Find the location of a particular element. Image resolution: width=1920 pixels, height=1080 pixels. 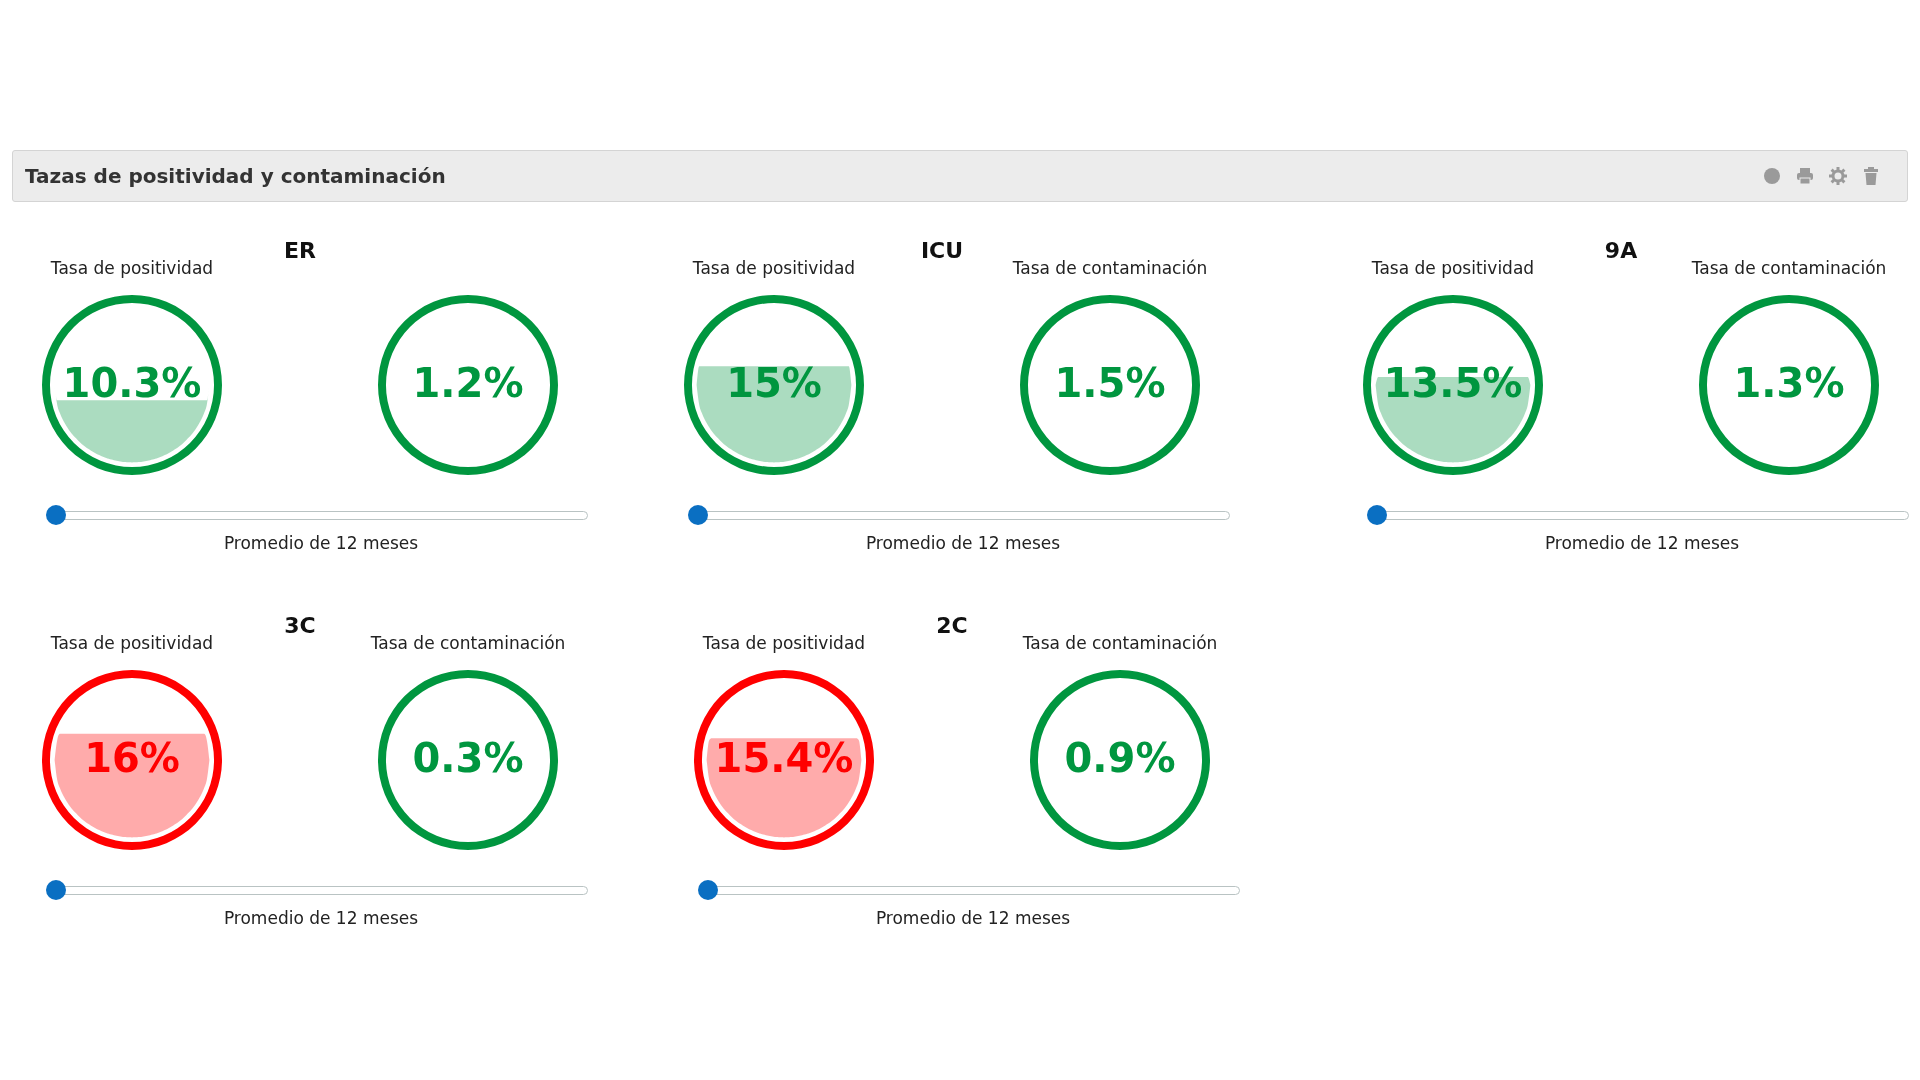

data-label: 16% is located at coordinates (132, 758).